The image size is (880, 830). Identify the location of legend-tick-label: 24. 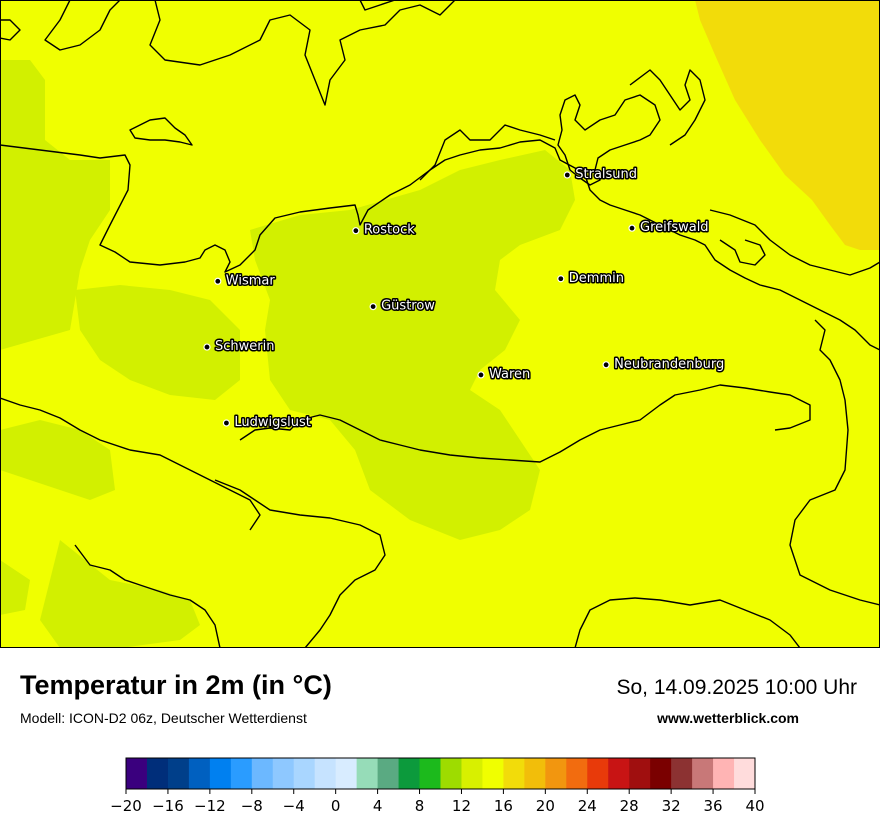
(587, 806).